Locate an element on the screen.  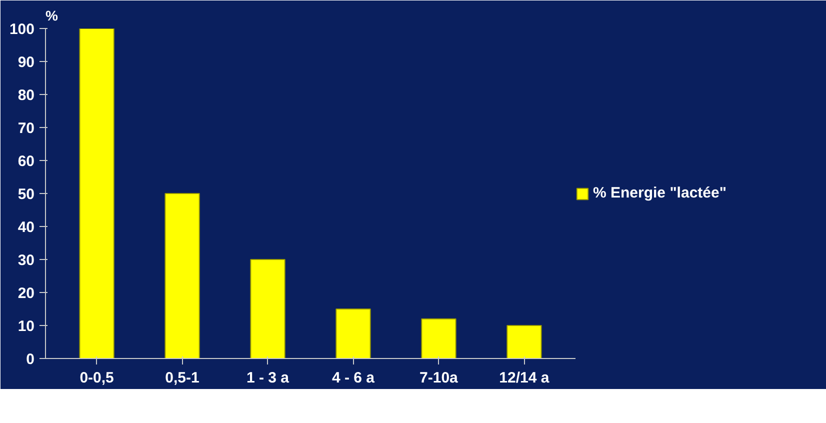
y-tick-label: 0 is located at coordinates (30, 359).